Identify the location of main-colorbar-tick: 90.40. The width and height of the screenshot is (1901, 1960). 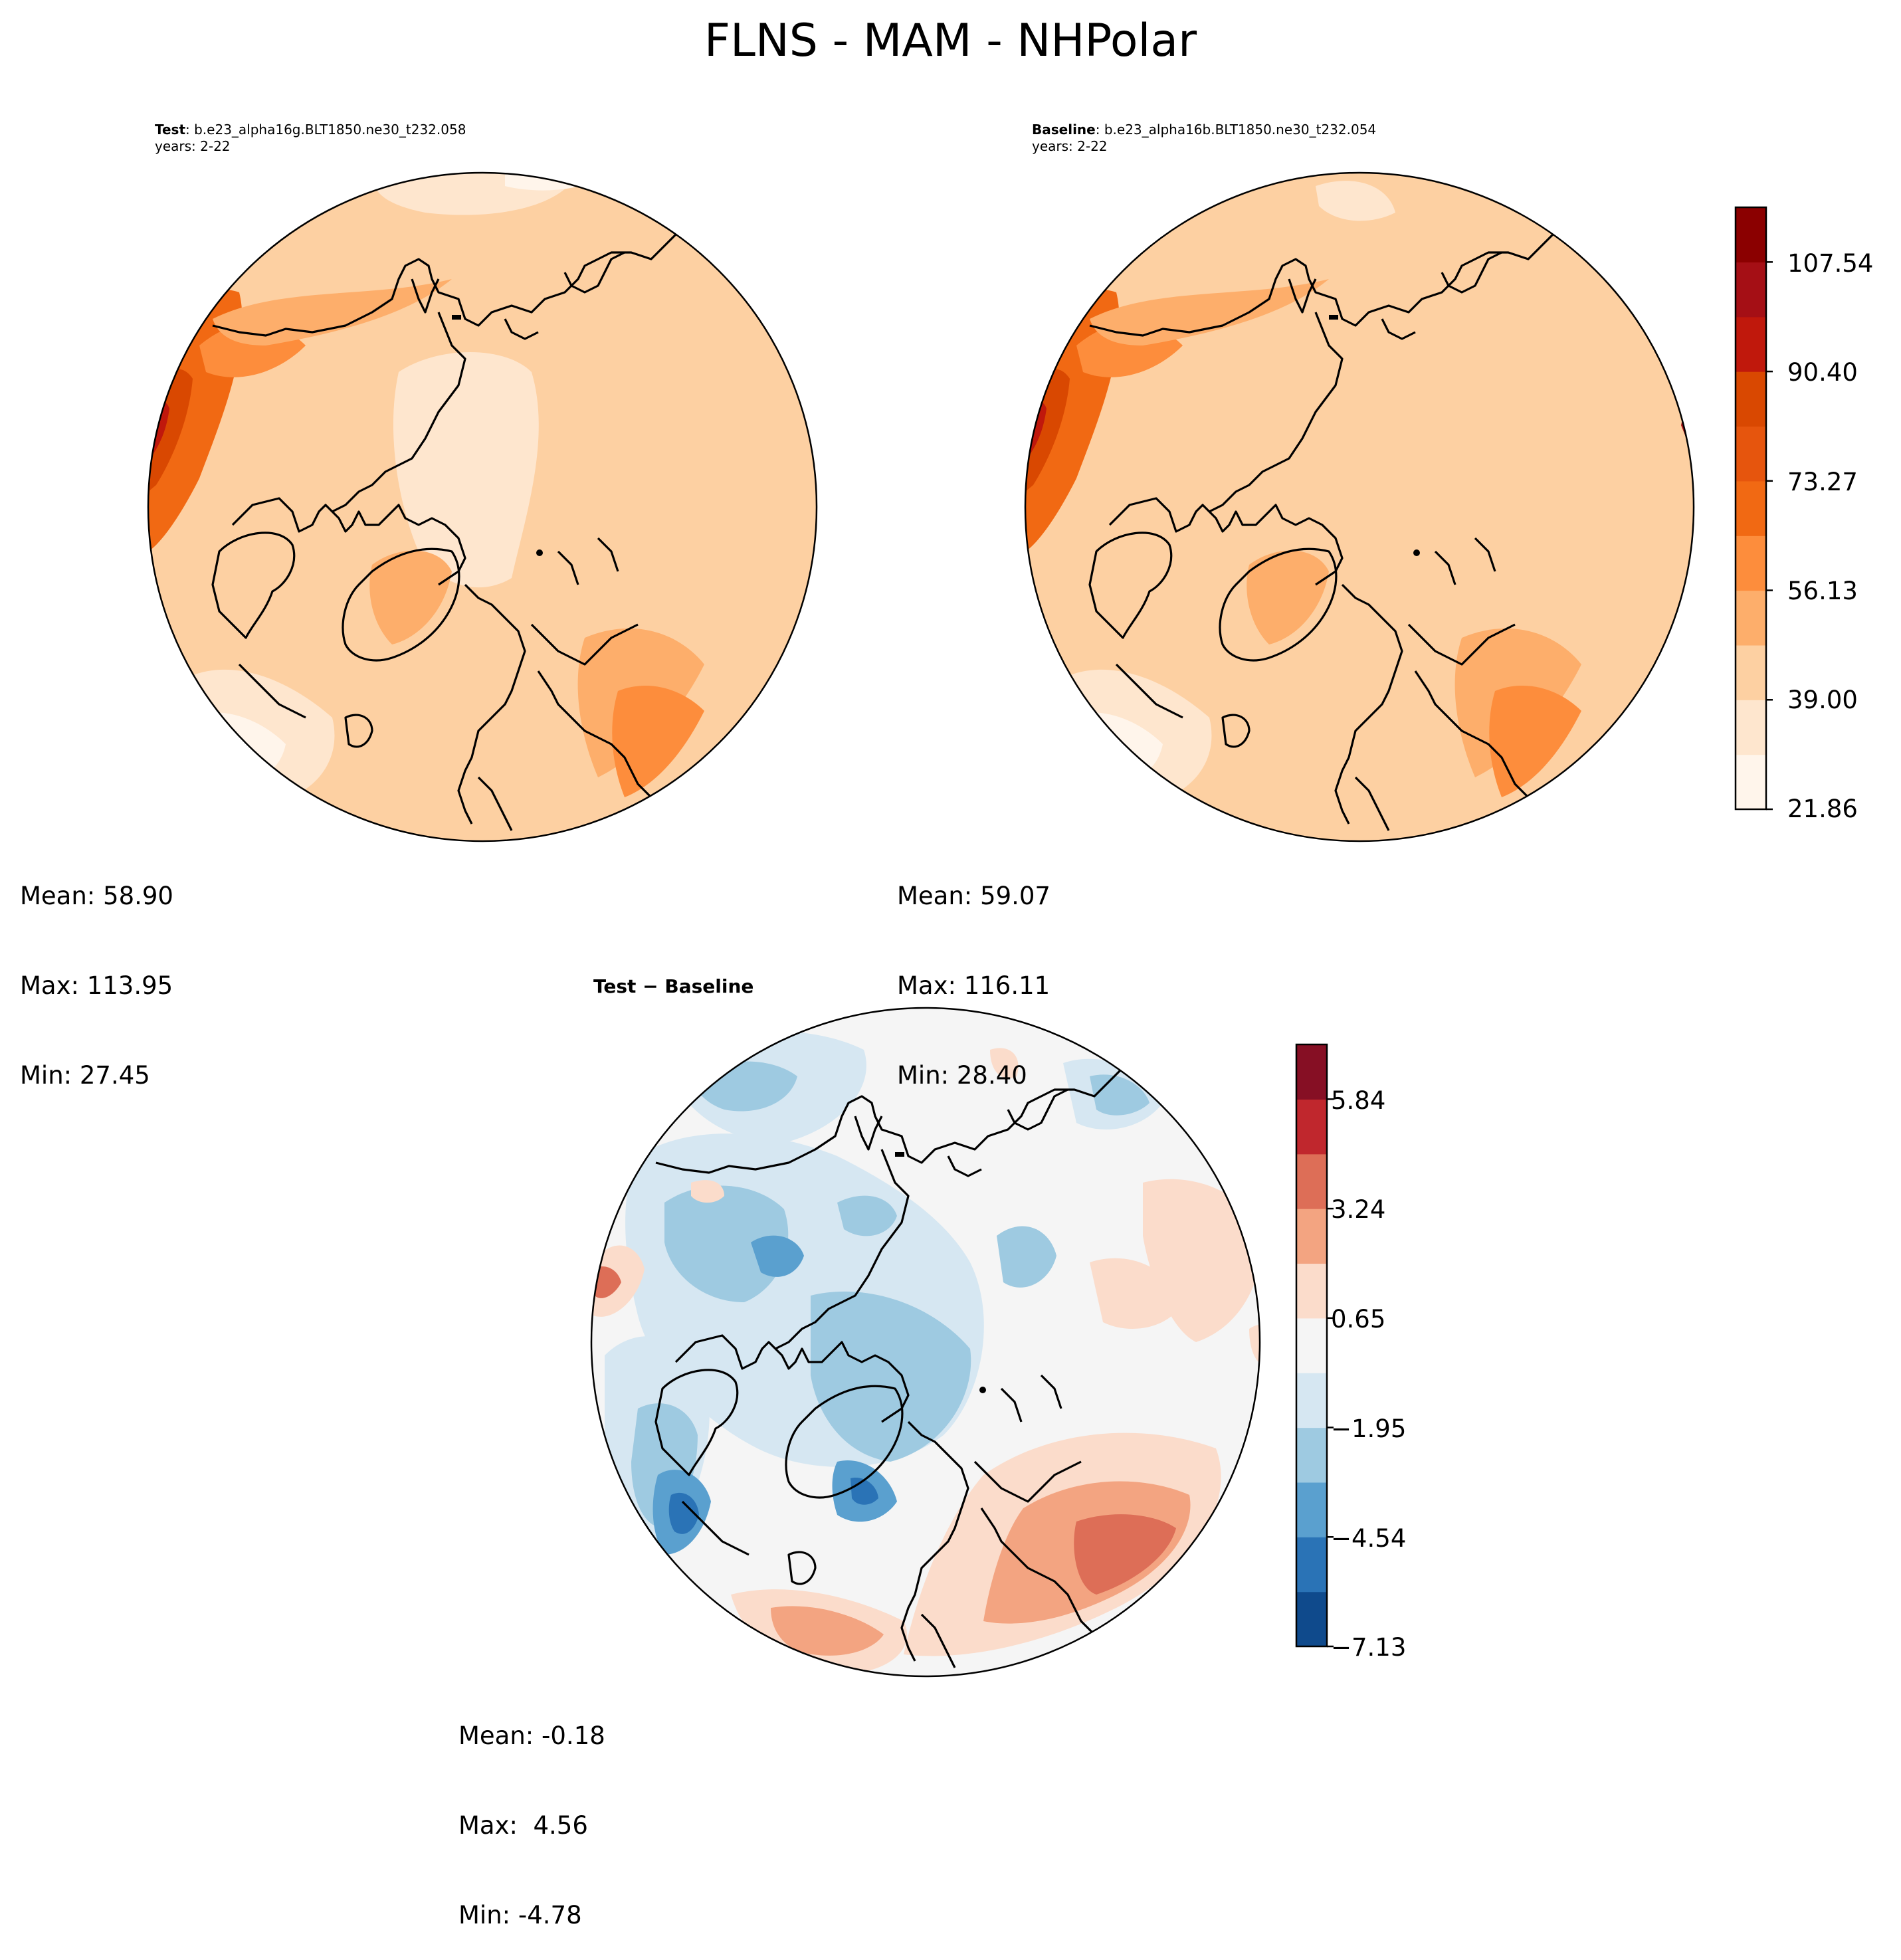
(1822, 372).